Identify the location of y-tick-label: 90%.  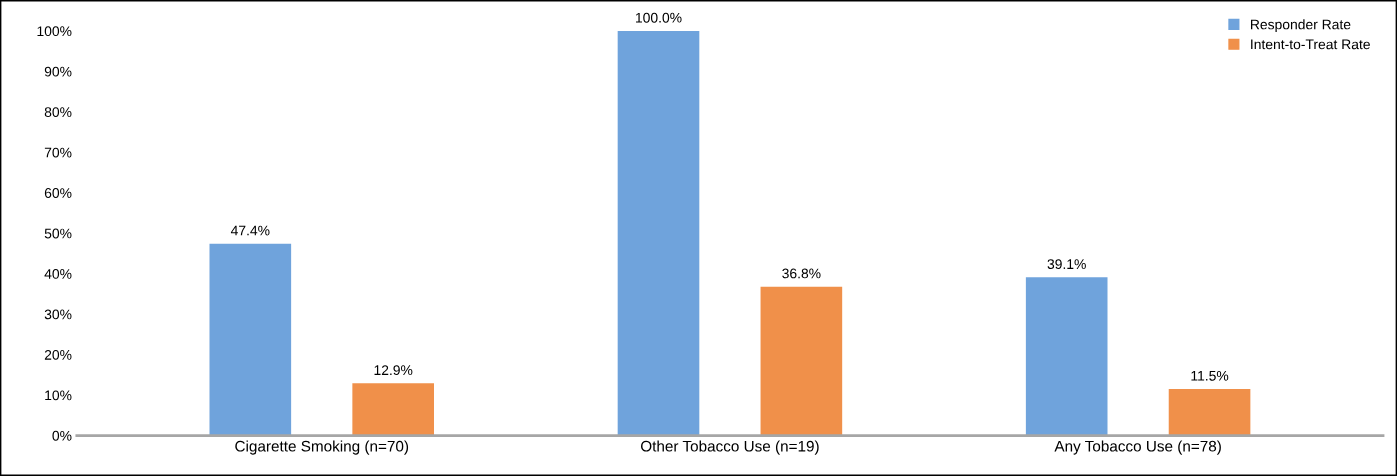
(58, 71).